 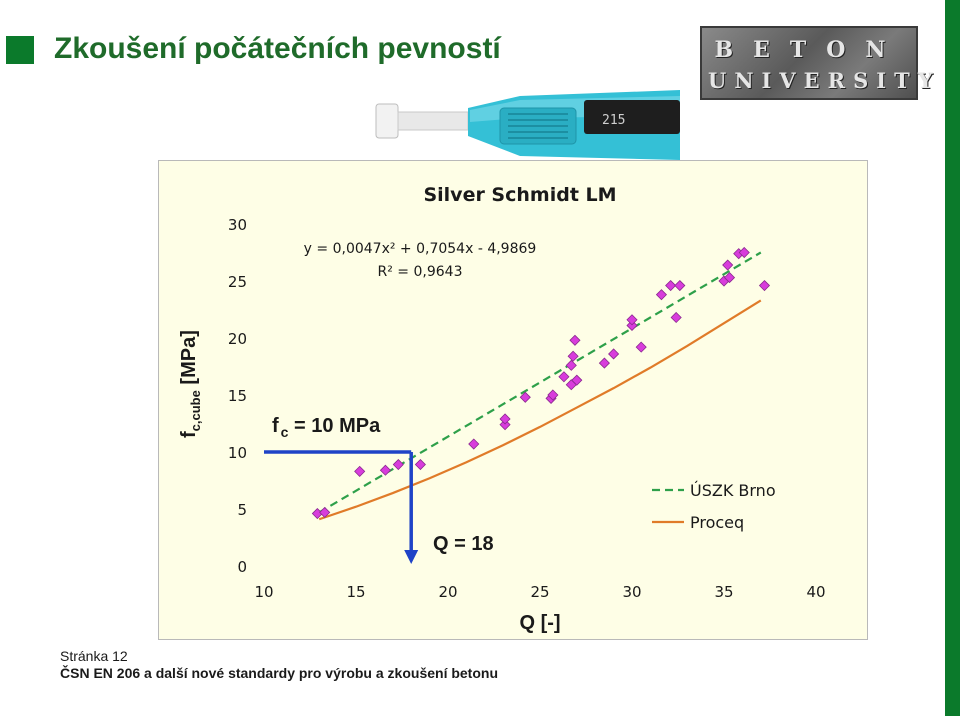 What do you see at coordinates (717, 522) in the screenshot?
I see `legend-label: Proceq` at bounding box center [717, 522].